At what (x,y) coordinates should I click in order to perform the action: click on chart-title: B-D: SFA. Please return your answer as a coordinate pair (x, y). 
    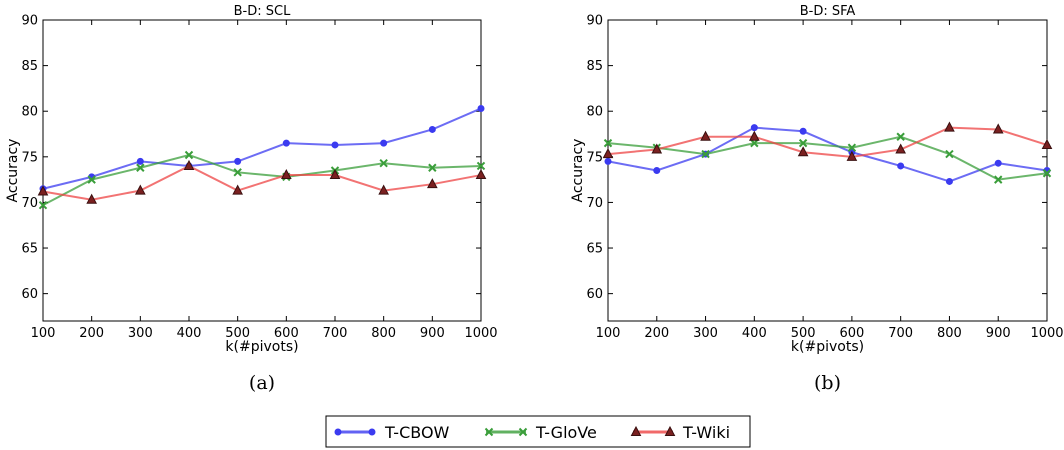
    Looking at the image, I should click on (828, 11).